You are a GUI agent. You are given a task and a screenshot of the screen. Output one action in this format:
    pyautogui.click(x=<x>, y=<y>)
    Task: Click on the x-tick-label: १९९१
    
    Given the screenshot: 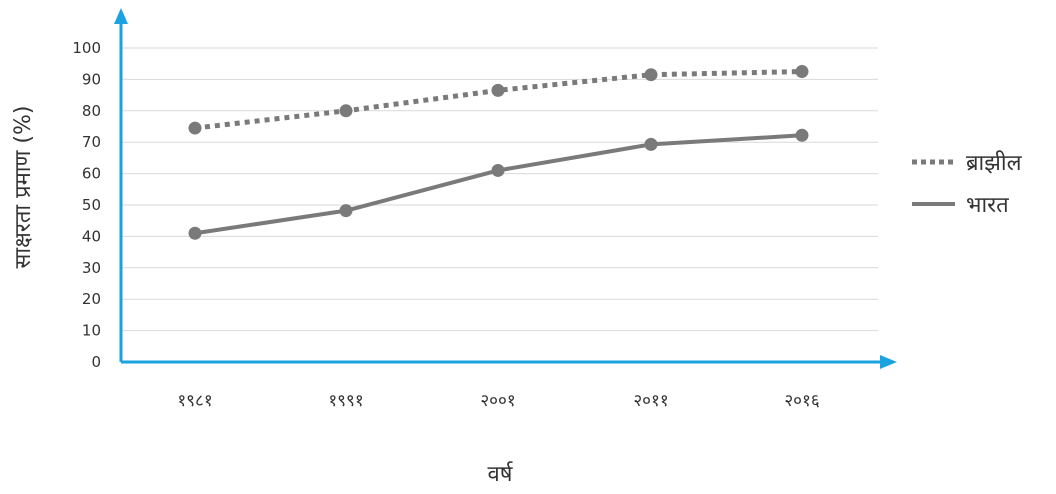 What is the action you would take?
    pyautogui.click(x=345, y=401)
    